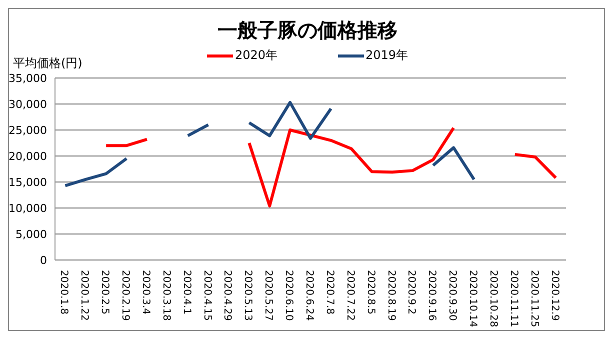 The width and height of the screenshot is (613, 339). I want to click on x-tick-label: 2020.11.11, so click(513, 299).